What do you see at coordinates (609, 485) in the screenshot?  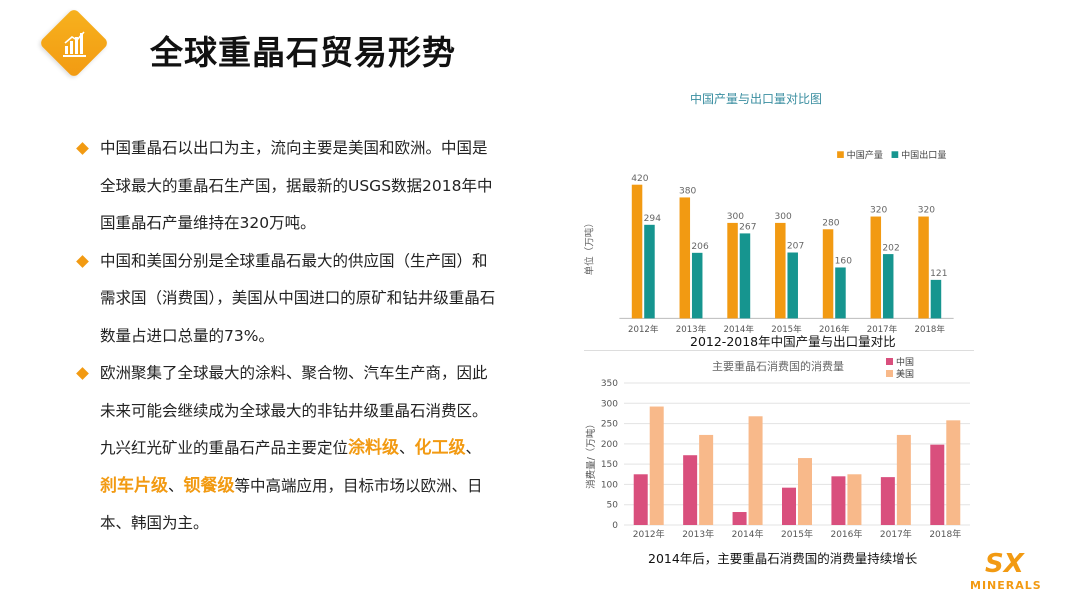 I see `y-tick-label: 100` at bounding box center [609, 485].